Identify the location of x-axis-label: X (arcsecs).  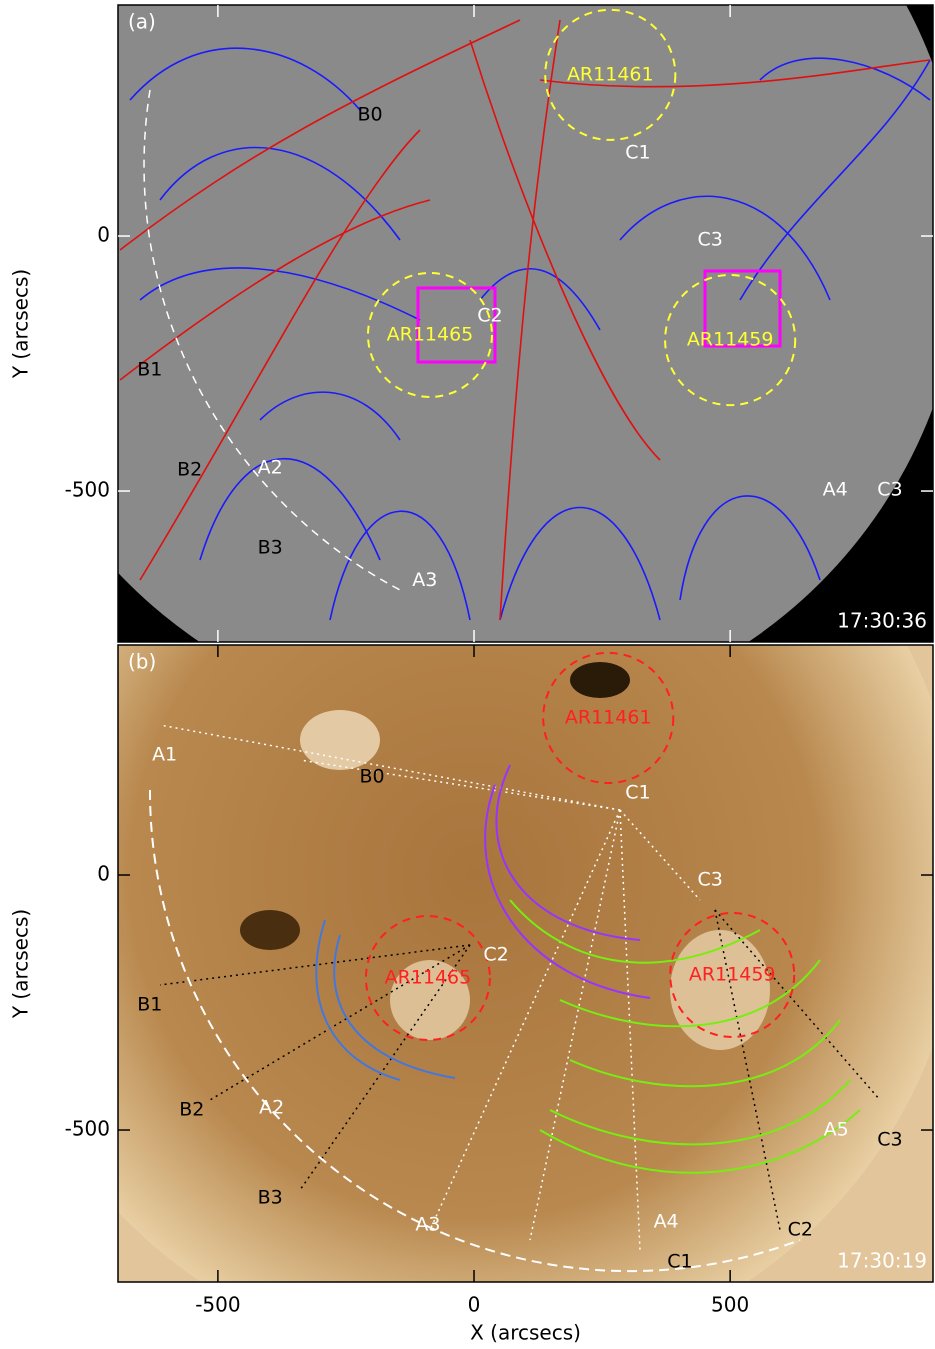
(525, 1333).